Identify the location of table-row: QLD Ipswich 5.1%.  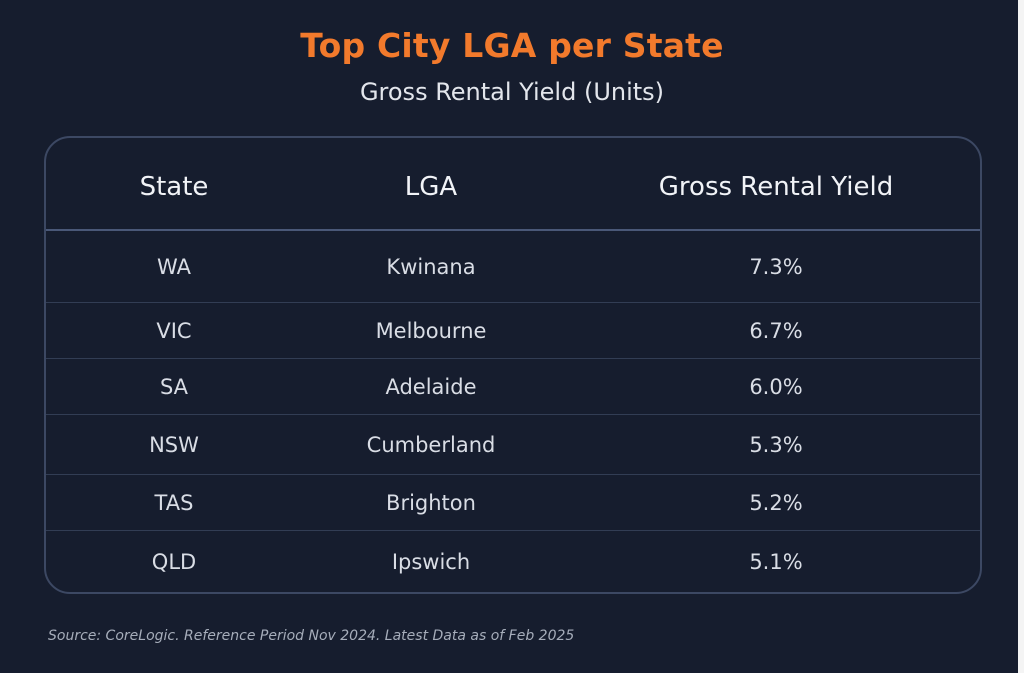
(513, 561).